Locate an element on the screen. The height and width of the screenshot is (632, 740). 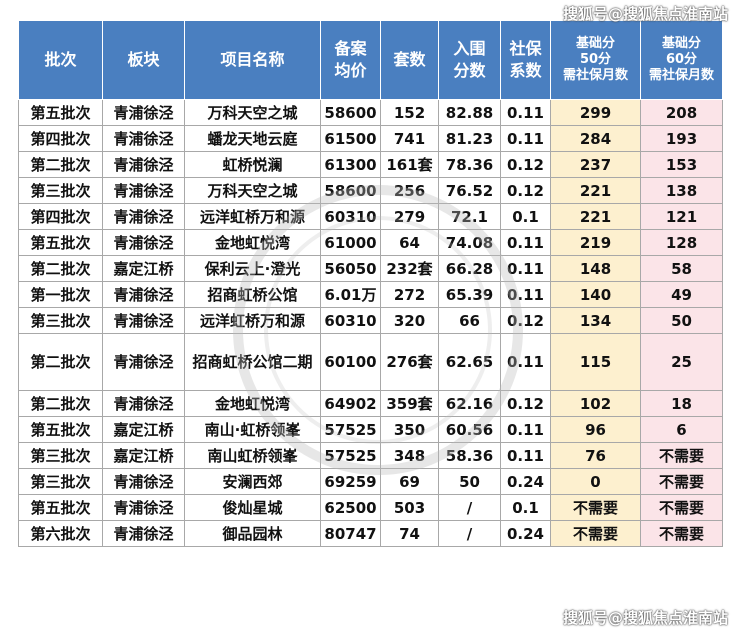
table-cell: 61000 is located at coordinates (350, 242).